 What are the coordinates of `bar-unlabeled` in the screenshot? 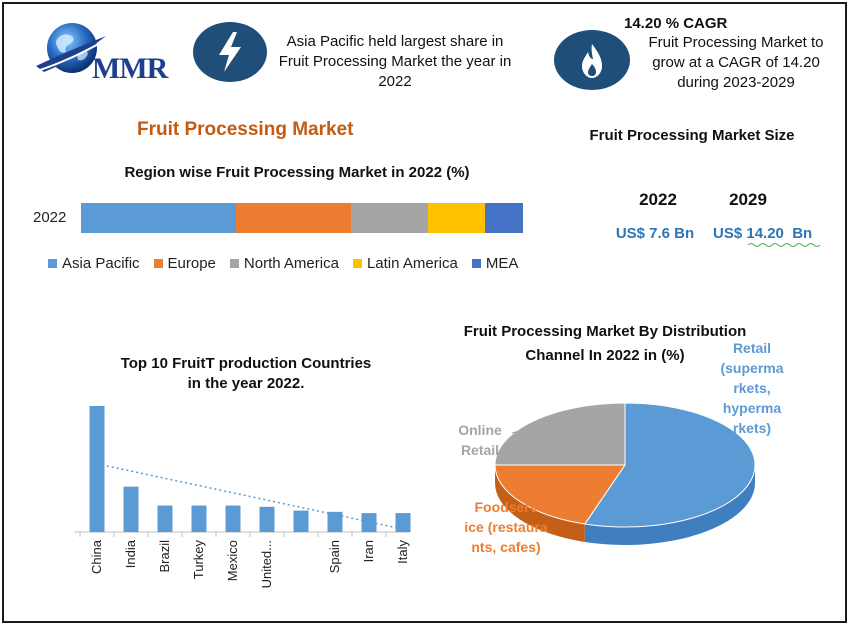 It's located at (301, 521).